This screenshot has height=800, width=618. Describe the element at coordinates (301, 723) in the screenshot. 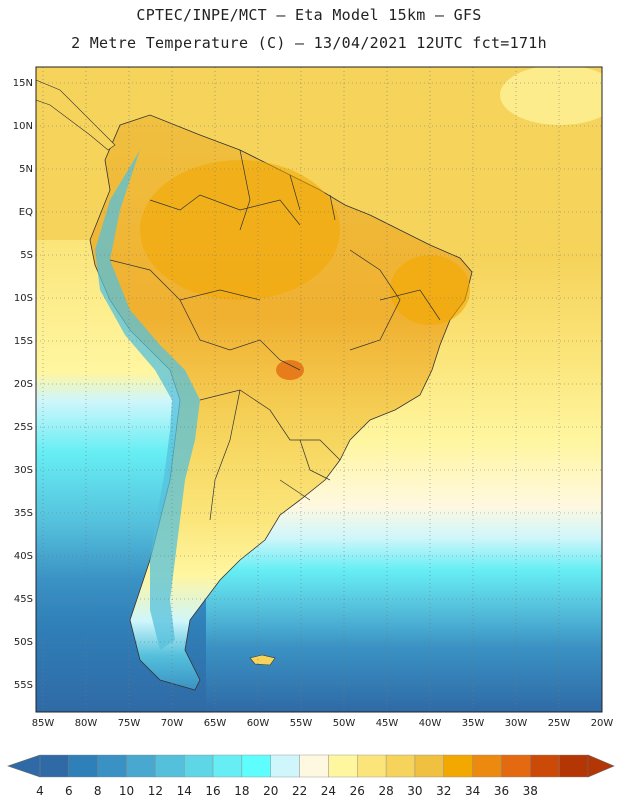

I see `lon-label: 55W` at that location.